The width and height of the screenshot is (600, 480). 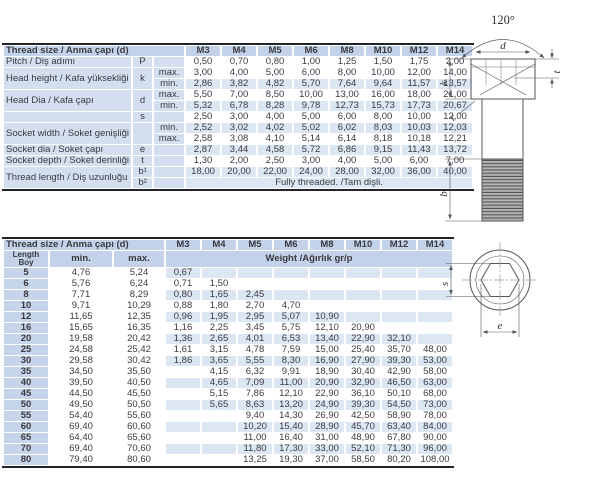 I want to click on max-value: 5,24, so click(x=139, y=273).